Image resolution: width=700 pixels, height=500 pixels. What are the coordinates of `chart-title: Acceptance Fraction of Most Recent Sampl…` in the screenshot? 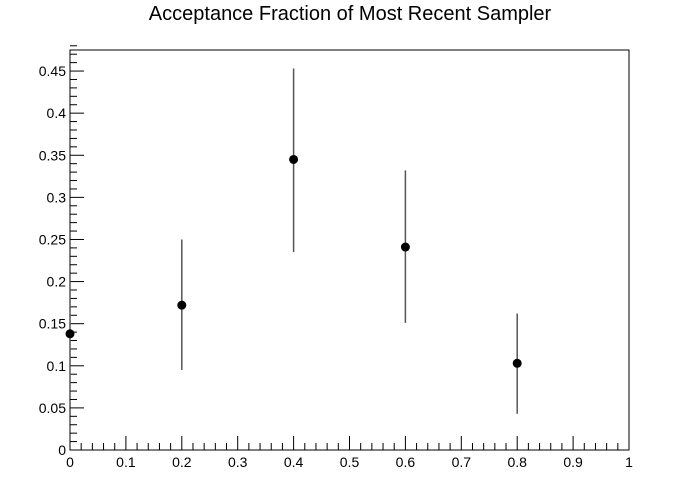 It's located at (350, 14).